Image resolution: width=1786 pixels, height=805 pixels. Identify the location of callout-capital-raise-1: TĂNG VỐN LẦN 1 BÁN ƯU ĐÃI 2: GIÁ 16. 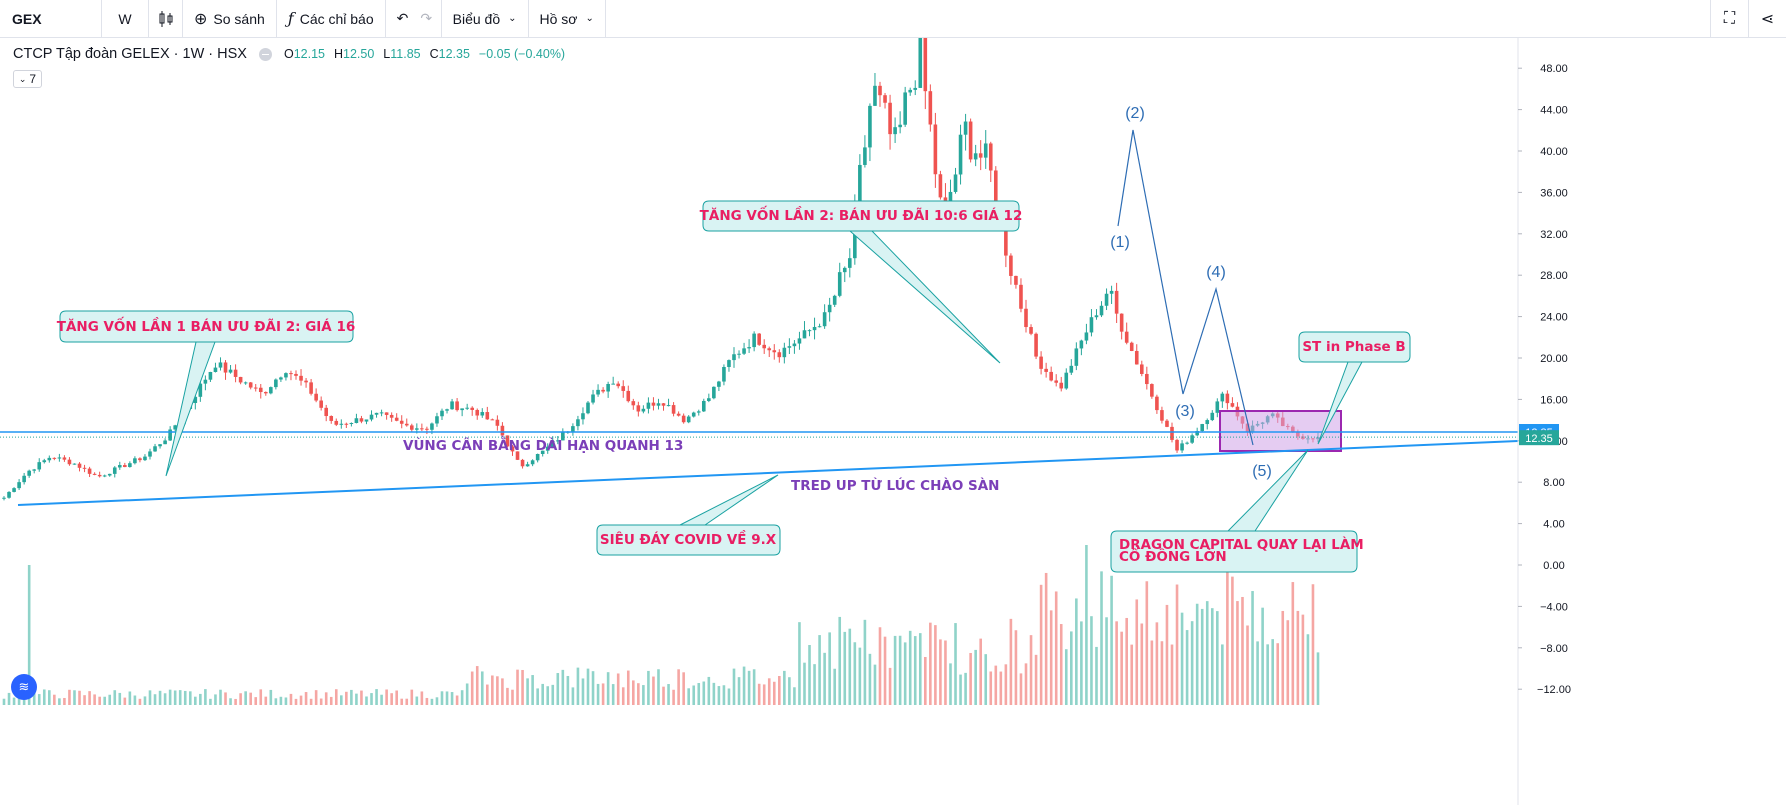
(206, 325).